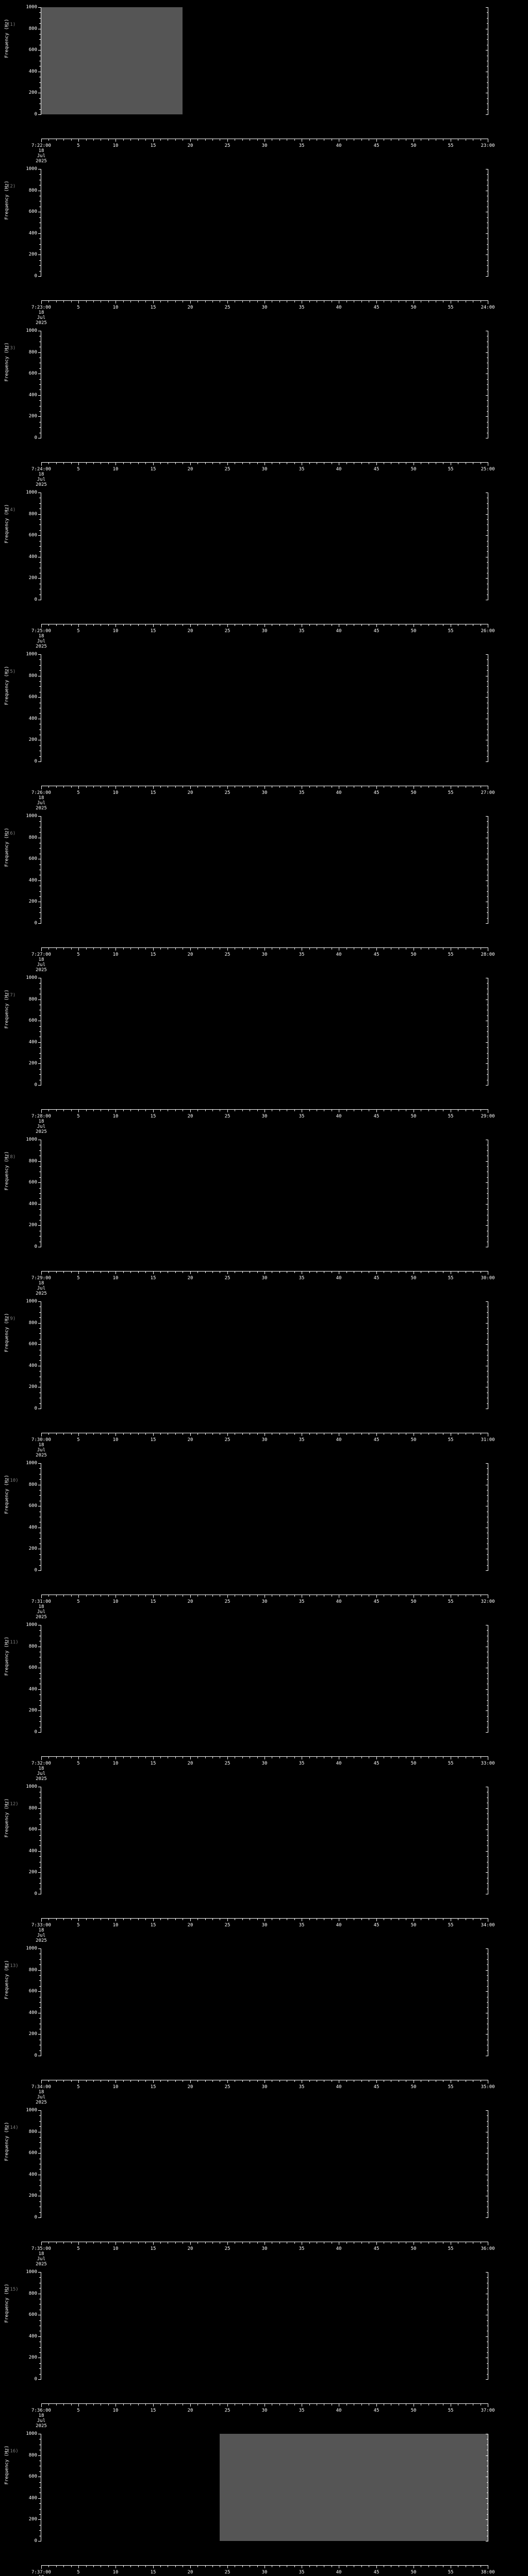  I want to click on panel-index-label: (11), so click(13, 1642).